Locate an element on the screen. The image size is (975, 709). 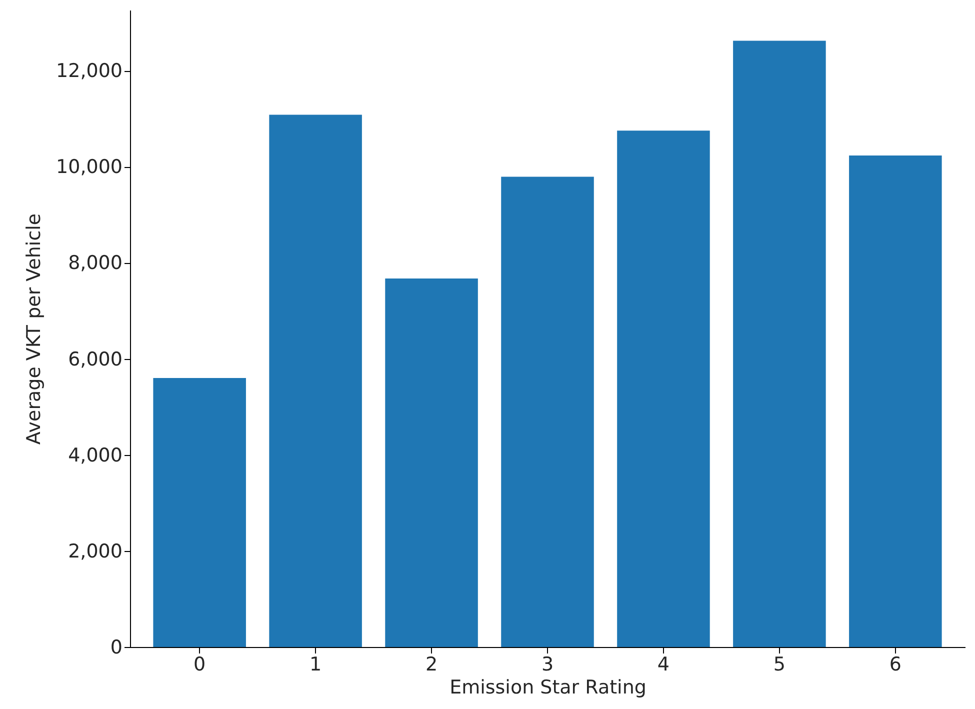
y-tick-label: 2,000 is located at coordinates (95, 551).